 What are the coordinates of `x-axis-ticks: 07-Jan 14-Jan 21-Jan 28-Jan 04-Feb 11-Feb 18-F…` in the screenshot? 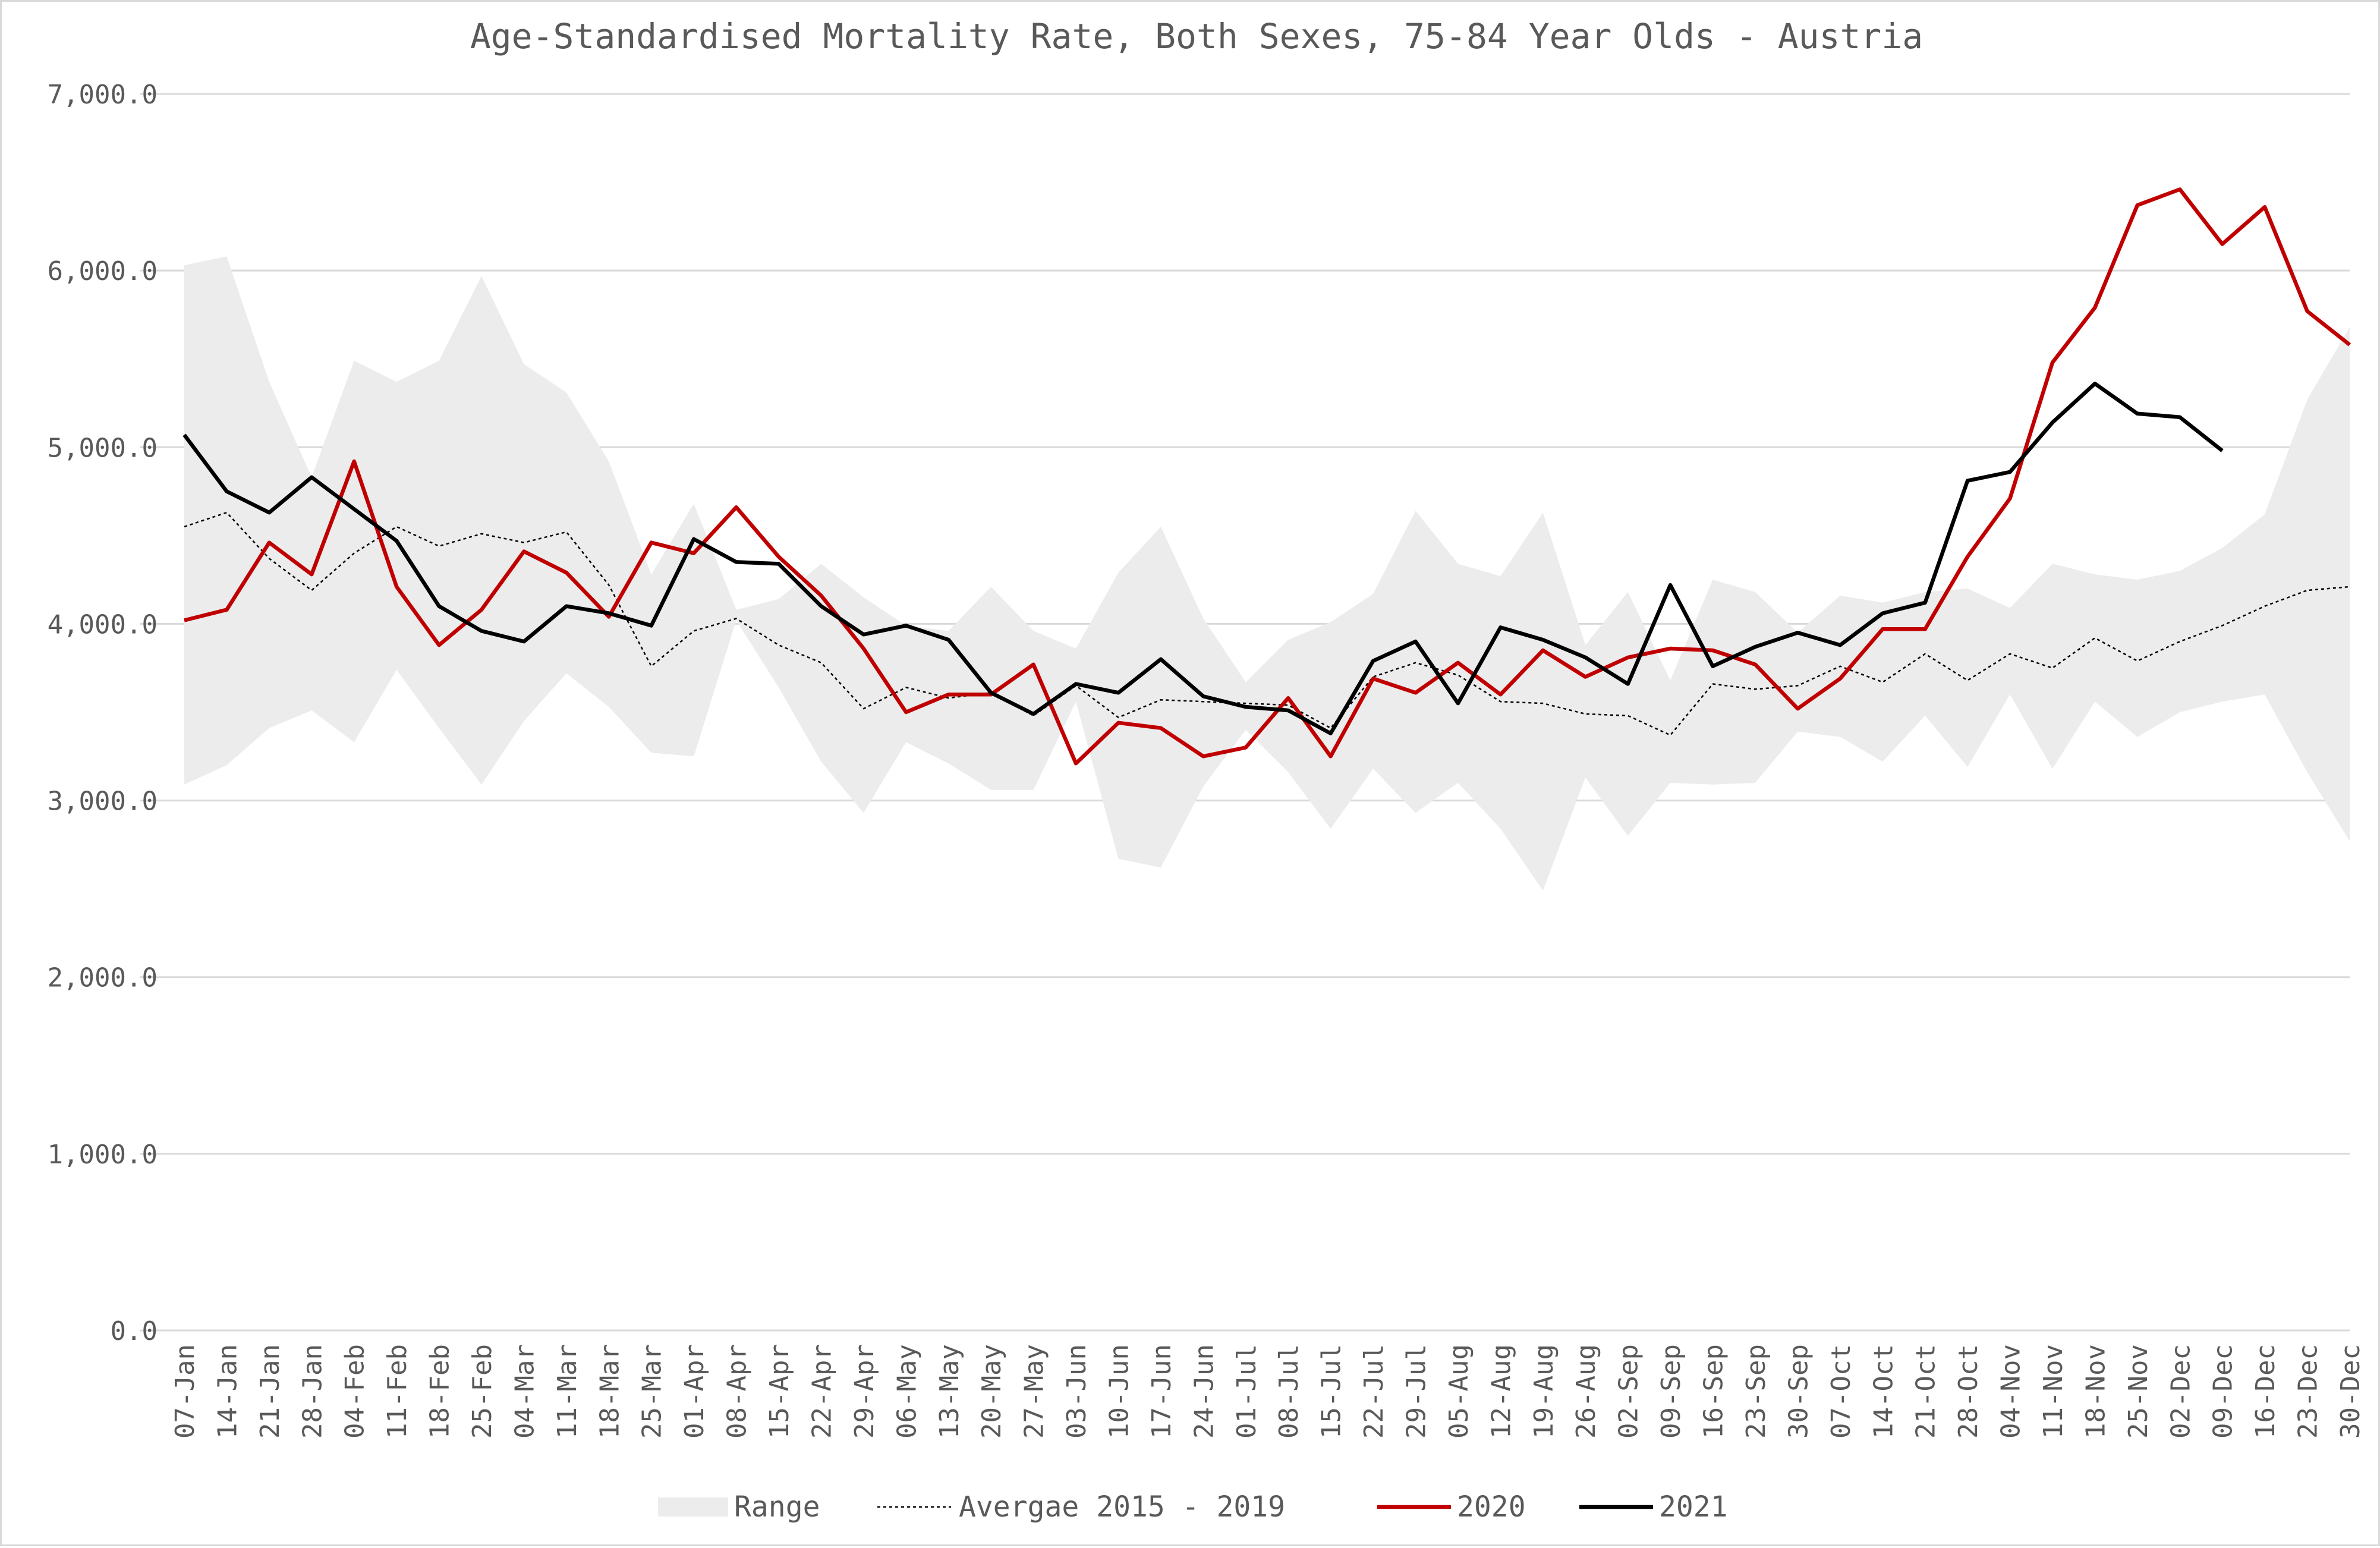 It's located at (1268, 1391).